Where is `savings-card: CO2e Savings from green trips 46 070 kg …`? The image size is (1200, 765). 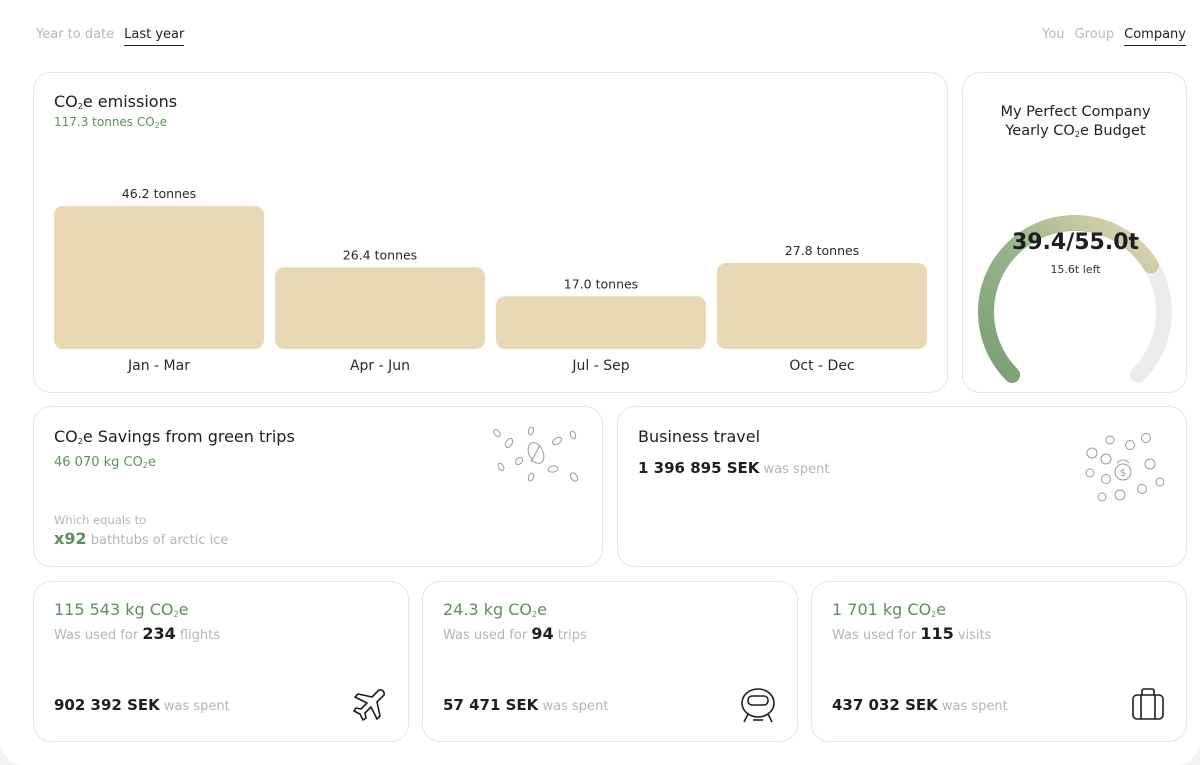
savings-card: CO2e Savings from green trips 46 070 kg … is located at coordinates (318, 486).